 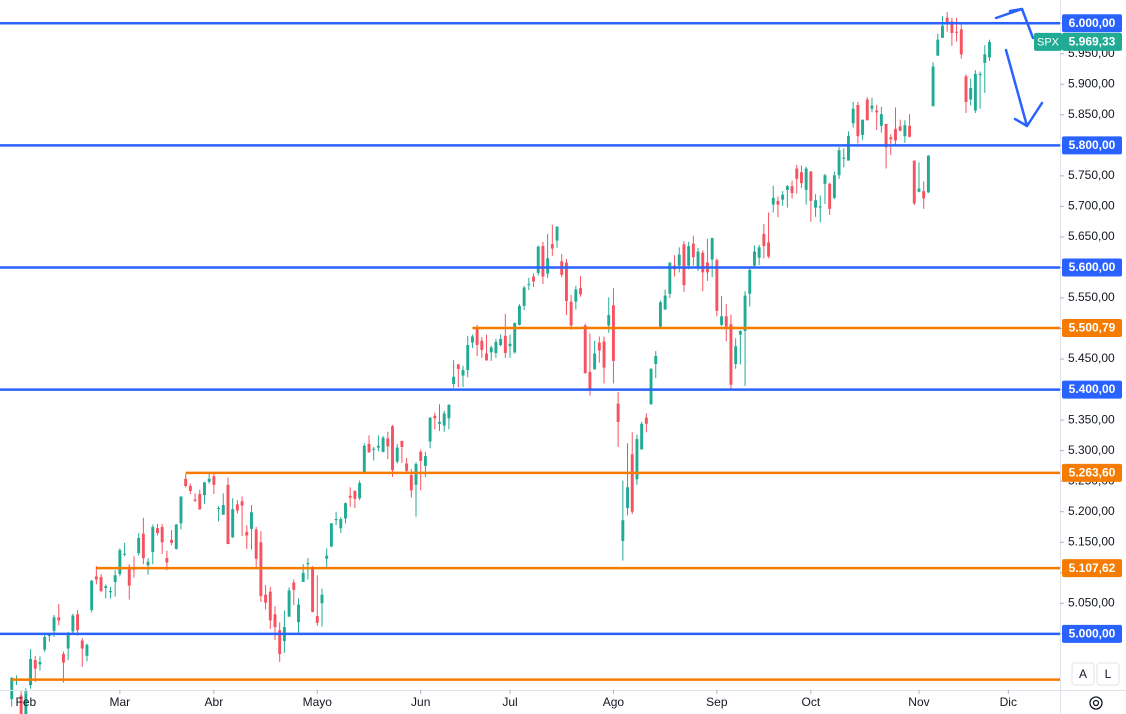 I want to click on level-label-text: 5.000,00, so click(x=1092, y=633).